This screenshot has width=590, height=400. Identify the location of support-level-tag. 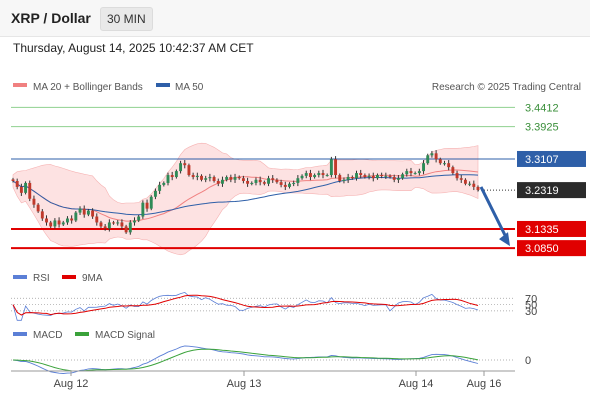
(551, 248).